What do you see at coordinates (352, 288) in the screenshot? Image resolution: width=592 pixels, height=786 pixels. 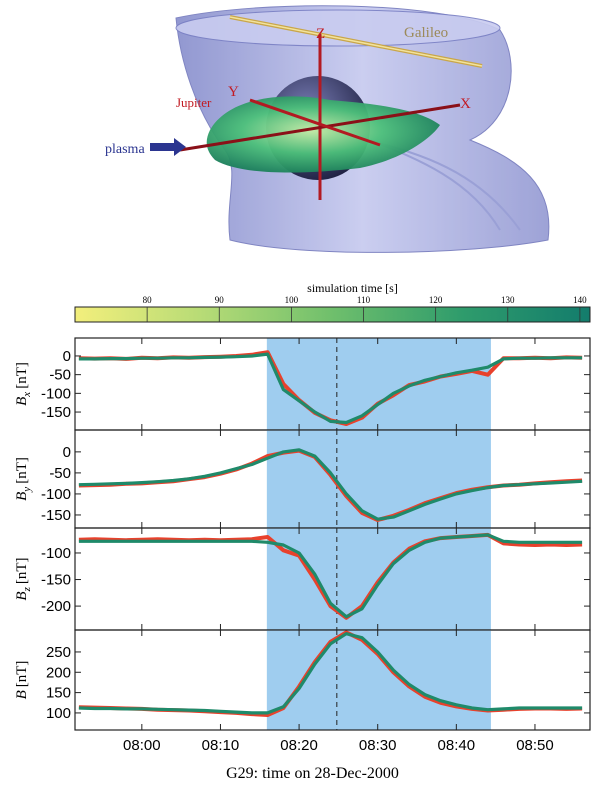 I see `colorbar-title: simulation time [s]` at bounding box center [352, 288].